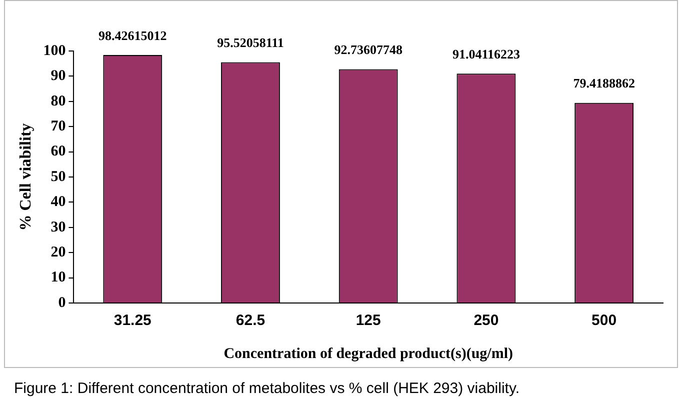 This screenshot has width=680, height=415. Describe the element at coordinates (58, 252) in the screenshot. I see `y-tick-label: 20` at that location.